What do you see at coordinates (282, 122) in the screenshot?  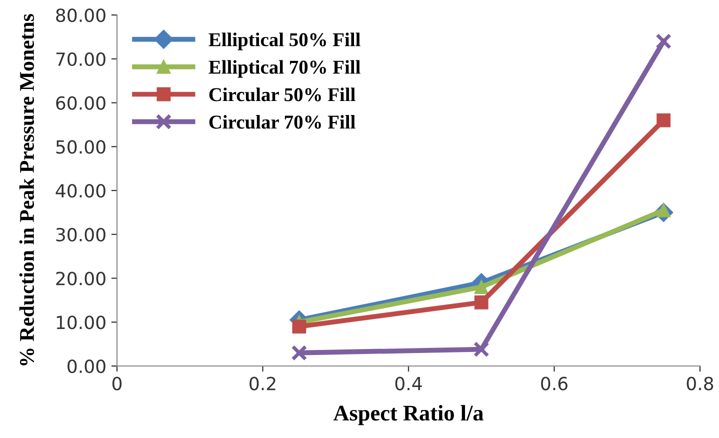 I see `legend-label: Circular 70% Fill` at bounding box center [282, 122].